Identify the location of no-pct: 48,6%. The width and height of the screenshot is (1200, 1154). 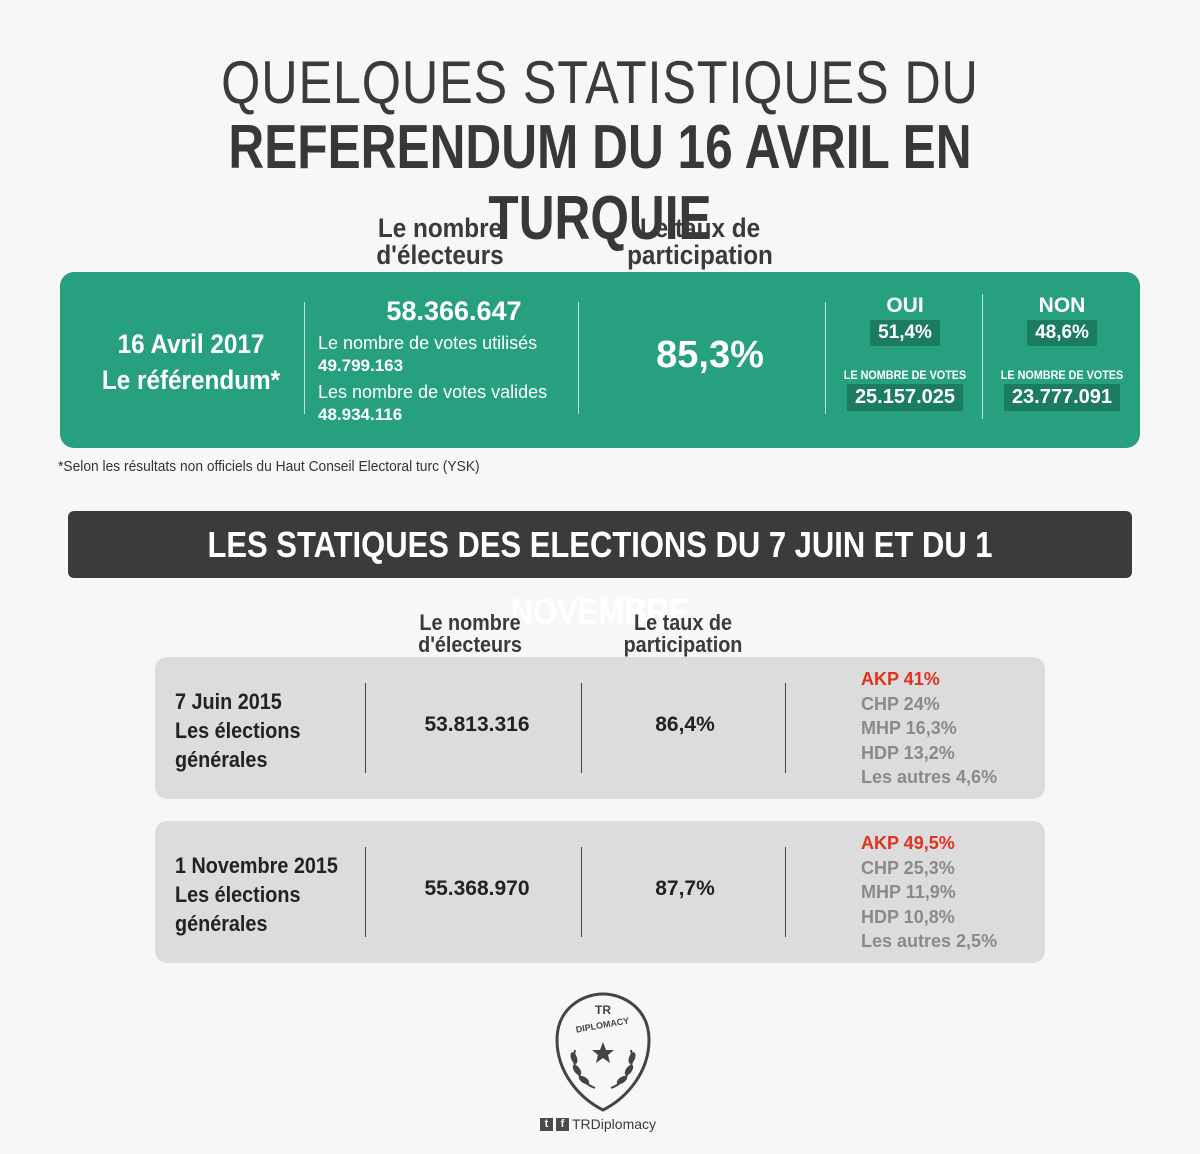
(1062, 333).